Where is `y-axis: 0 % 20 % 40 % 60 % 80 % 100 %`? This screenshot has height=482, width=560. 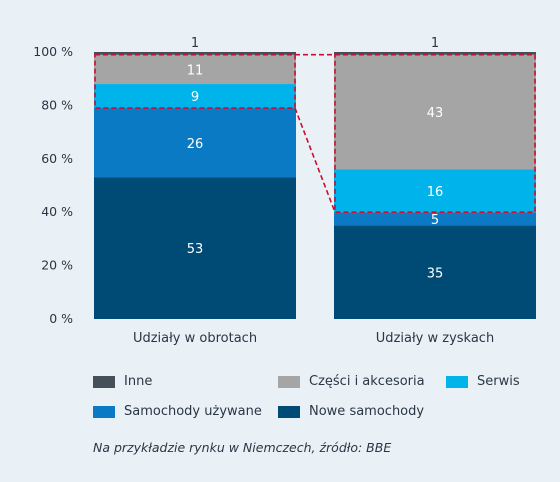
y-axis: 0 % 20 % 40 % 60 % 80 % 100 % is located at coordinates (53, 185).